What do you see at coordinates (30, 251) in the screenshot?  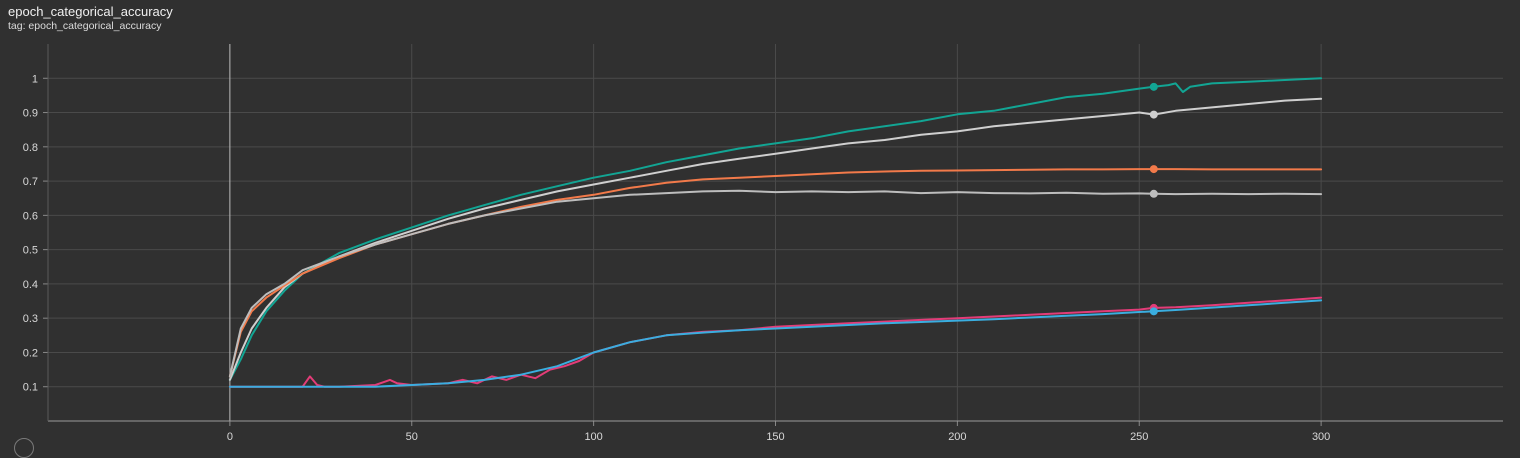 I see `y-tick-label: 0.5` at bounding box center [30, 251].